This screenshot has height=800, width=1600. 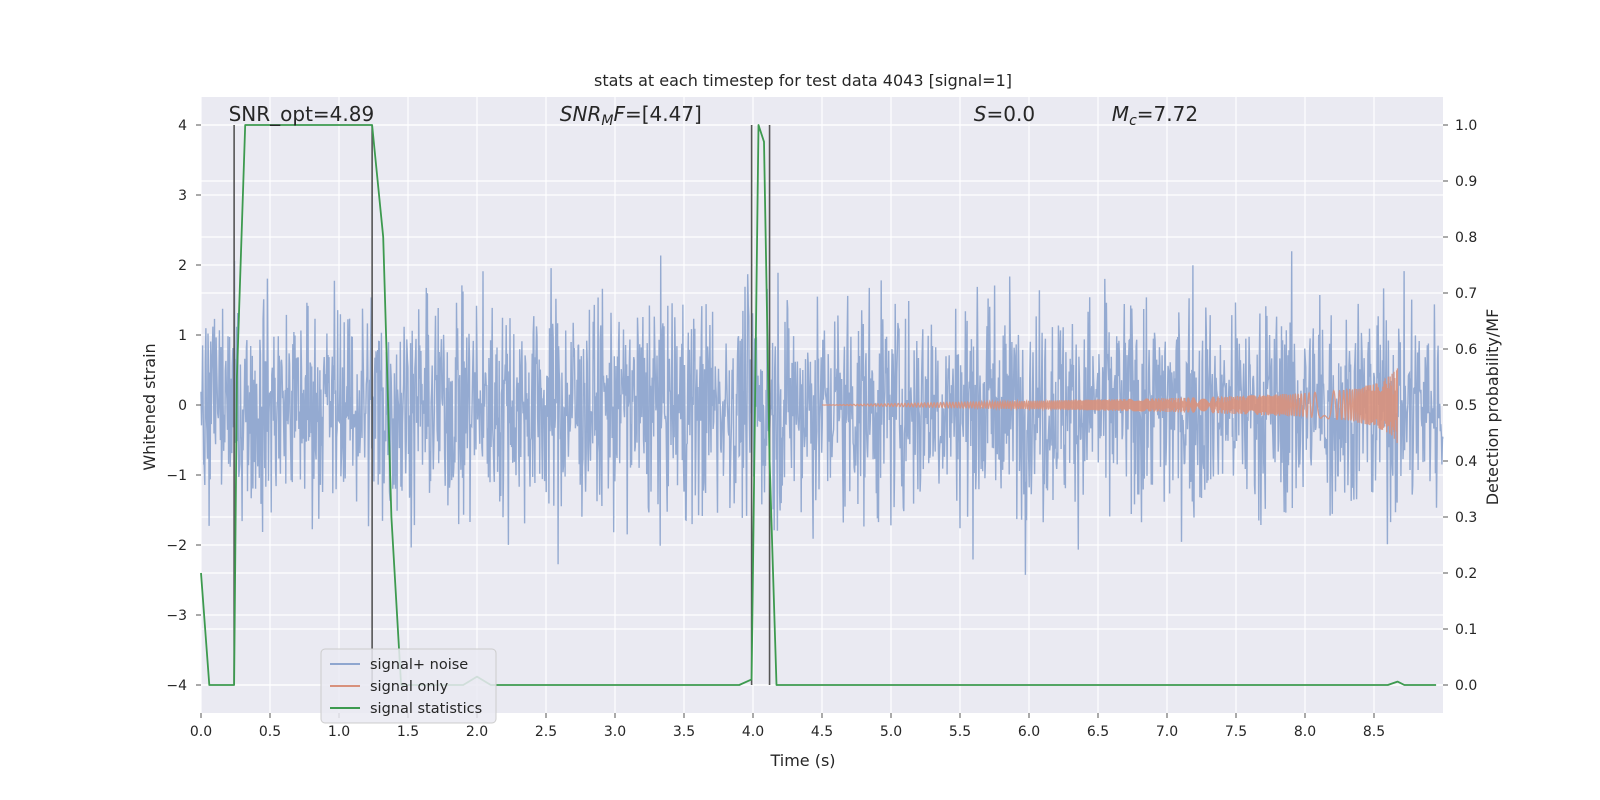 I want to click on x-tick-label: 0.0, so click(x=201, y=732).